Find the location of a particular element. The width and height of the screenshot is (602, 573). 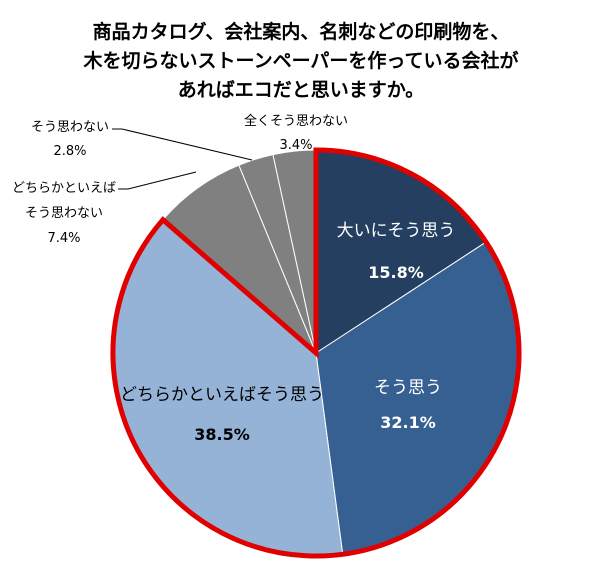

slice-label-3: どちらかといえばそう思う is located at coordinates (222, 395).